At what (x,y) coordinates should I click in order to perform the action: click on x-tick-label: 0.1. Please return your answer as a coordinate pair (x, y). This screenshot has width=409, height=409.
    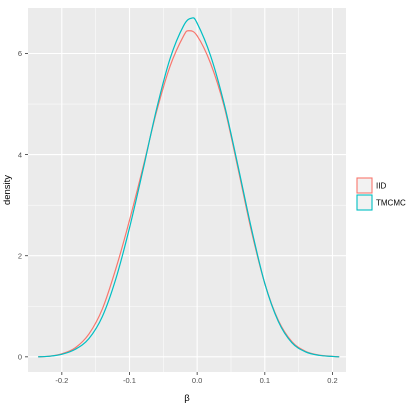
    Looking at the image, I should click on (265, 380).